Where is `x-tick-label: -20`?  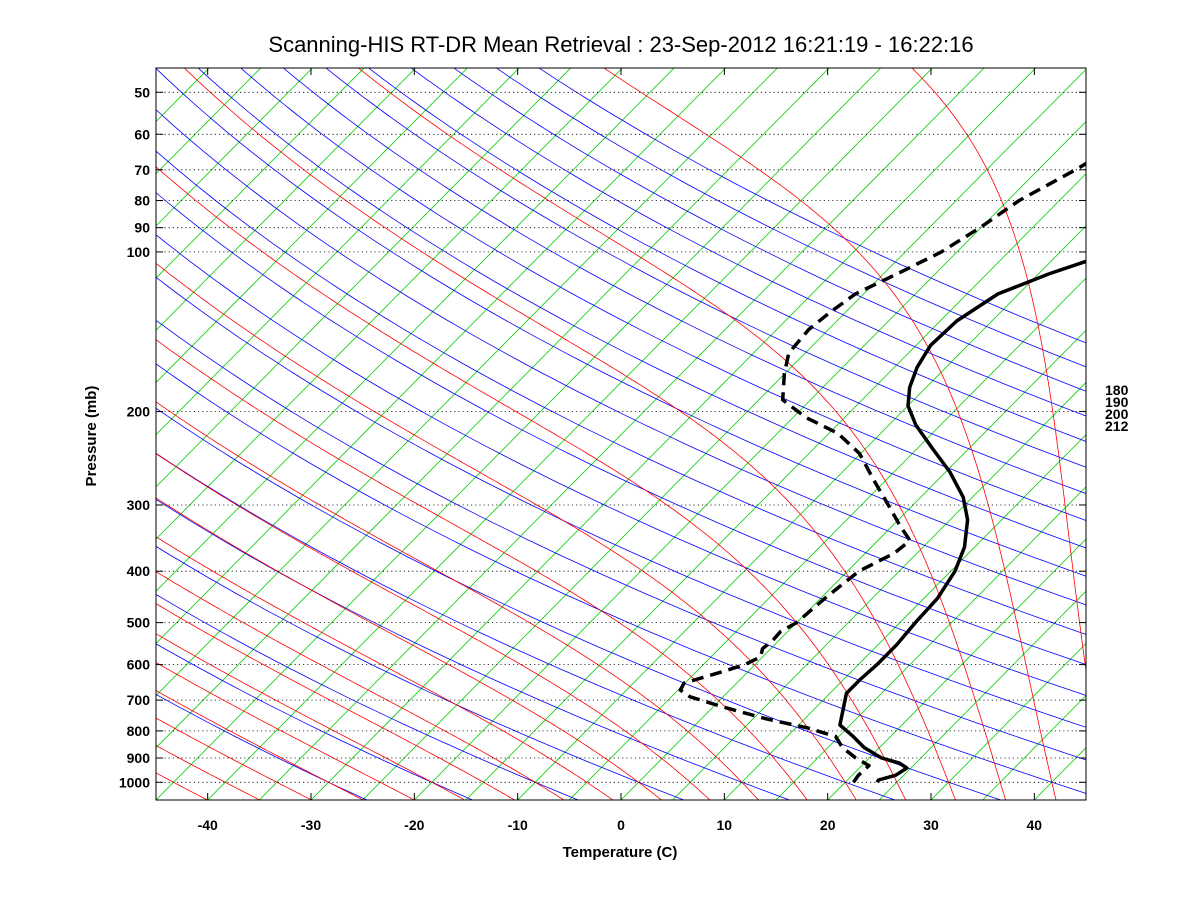
x-tick-label: -20 is located at coordinates (414, 825).